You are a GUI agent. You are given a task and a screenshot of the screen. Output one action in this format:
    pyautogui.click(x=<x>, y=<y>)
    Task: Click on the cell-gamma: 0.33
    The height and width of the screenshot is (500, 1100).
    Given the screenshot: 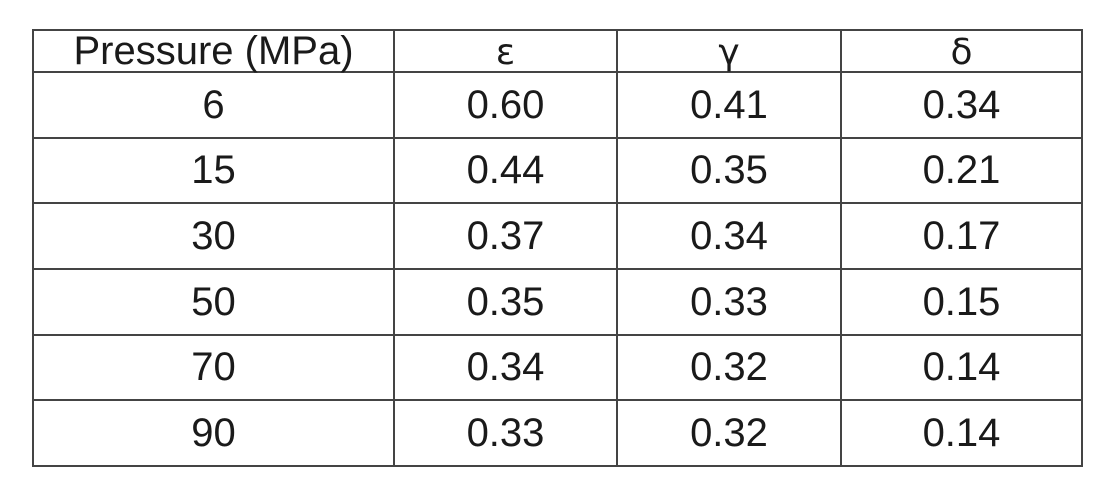 What is the action you would take?
    pyautogui.click(x=729, y=301)
    